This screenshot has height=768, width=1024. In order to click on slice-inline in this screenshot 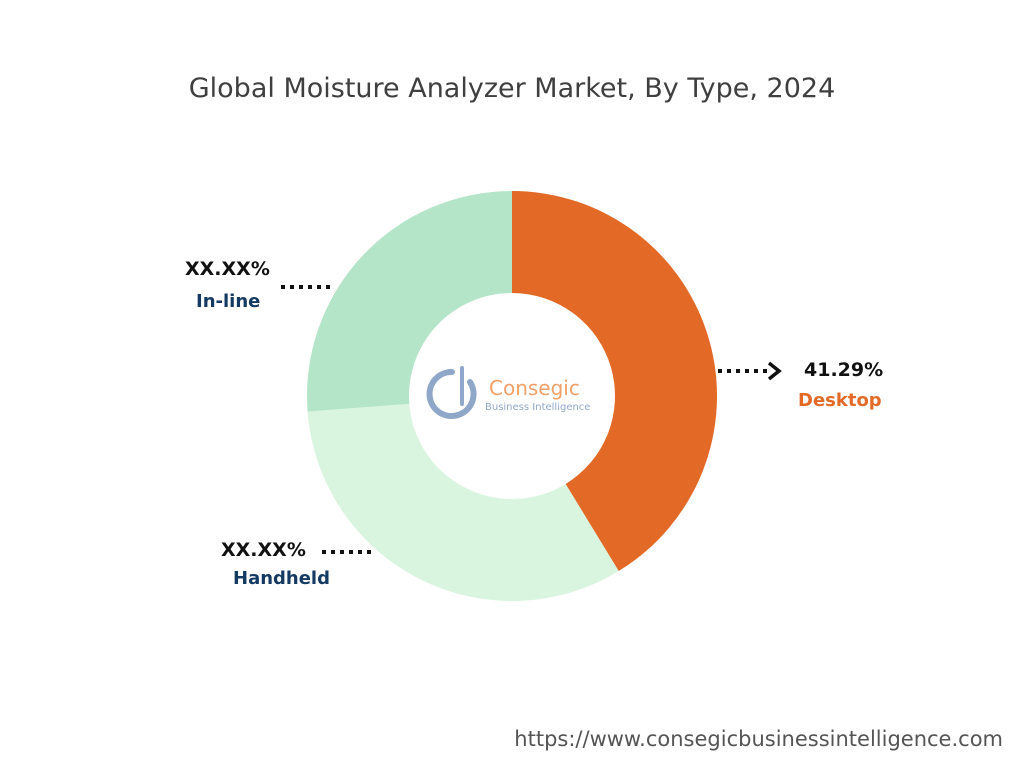, I will do `click(409, 301)`.